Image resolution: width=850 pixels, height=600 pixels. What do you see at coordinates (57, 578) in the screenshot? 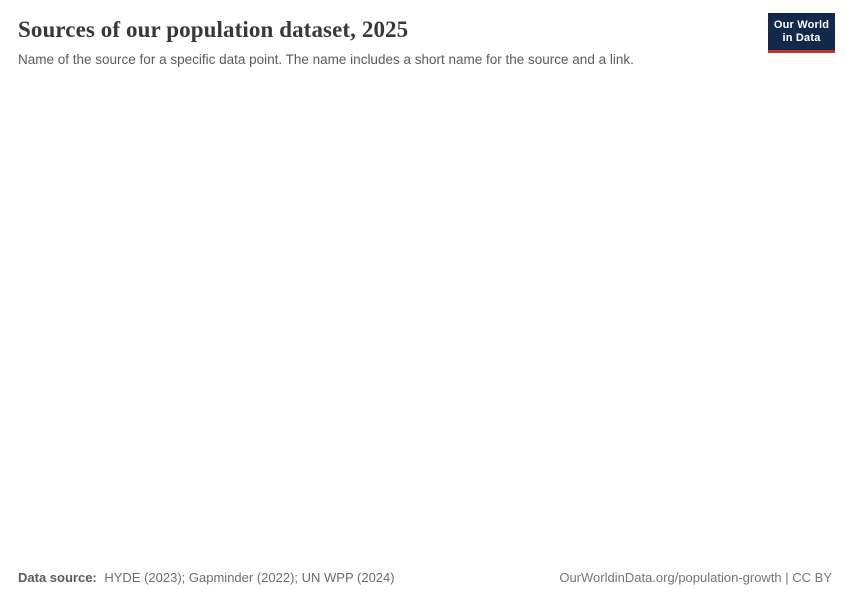
I see `data-source-label: Data source:` at bounding box center [57, 578].